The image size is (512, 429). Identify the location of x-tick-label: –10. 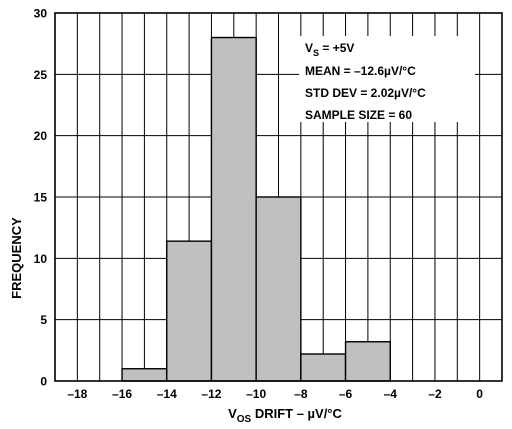
(256, 394).